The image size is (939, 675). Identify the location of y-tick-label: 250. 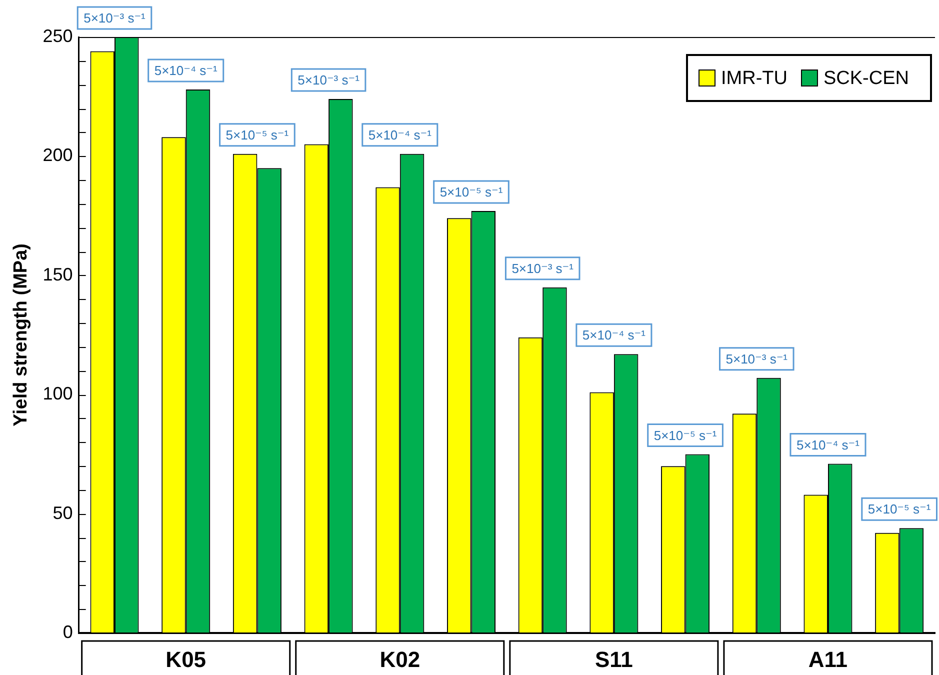
(57, 36).